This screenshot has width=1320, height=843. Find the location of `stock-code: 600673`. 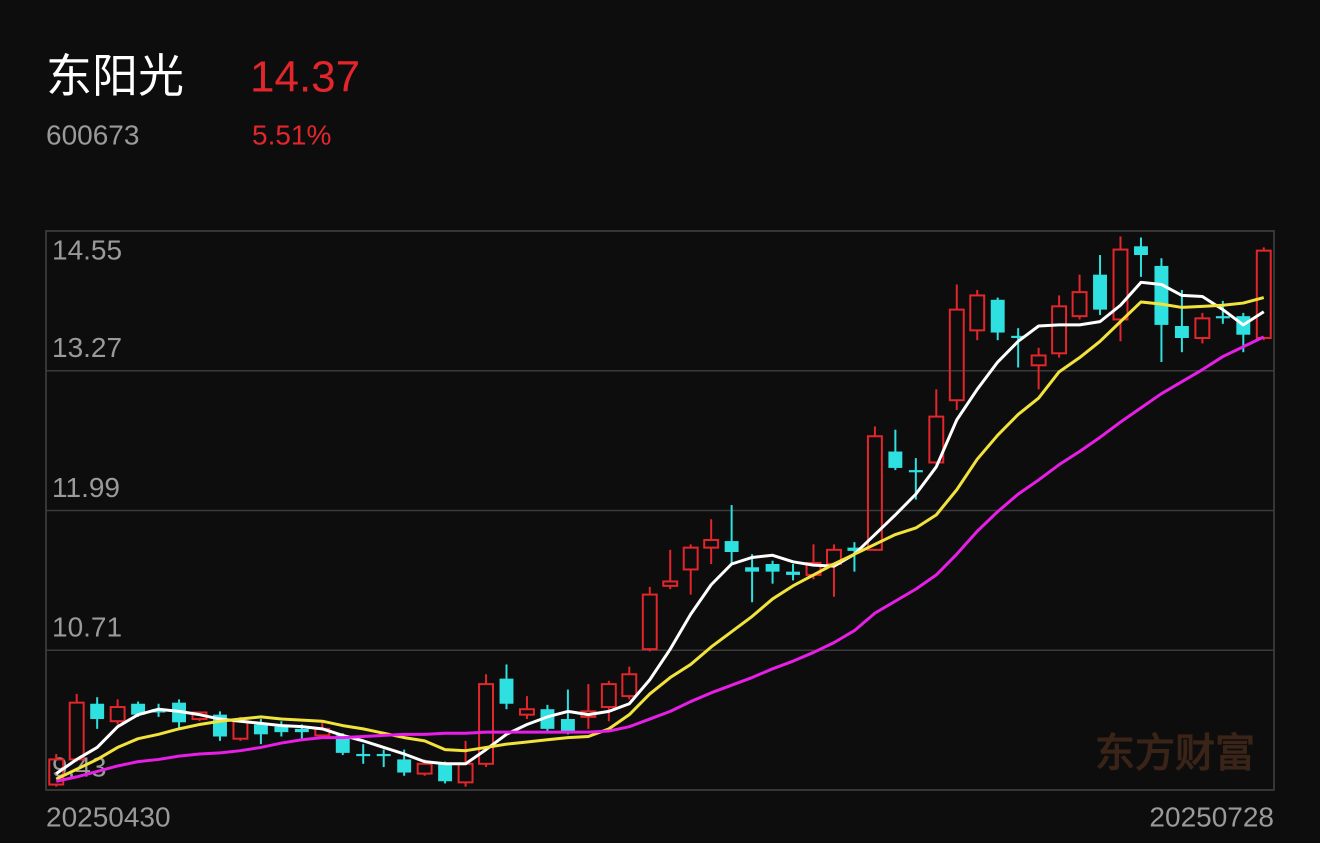

stock-code: 600673 is located at coordinates (92, 134).